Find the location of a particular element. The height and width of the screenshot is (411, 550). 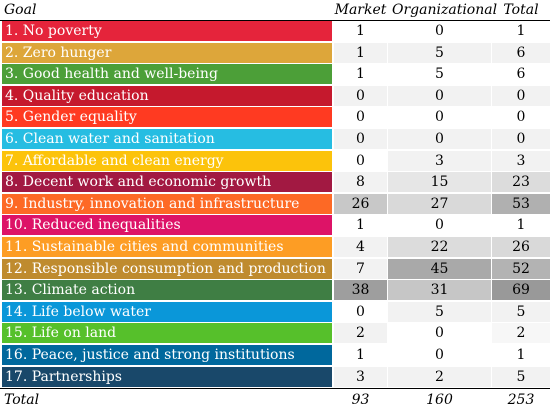

goal-label: 2. Zero hunger is located at coordinates (167, 52).